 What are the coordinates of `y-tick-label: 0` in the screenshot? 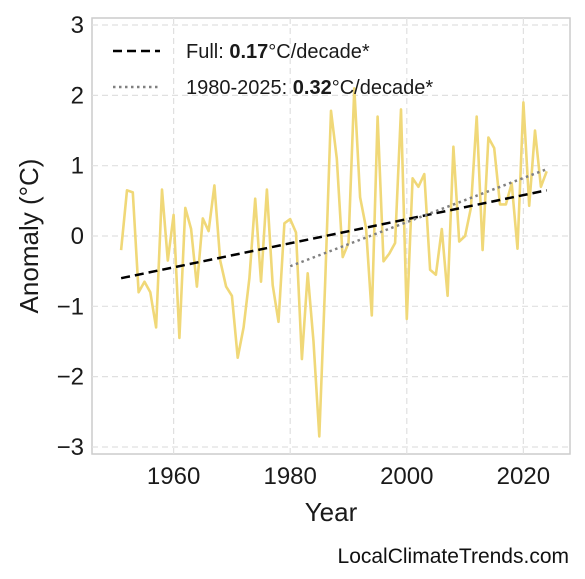 It's located at (77, 236).